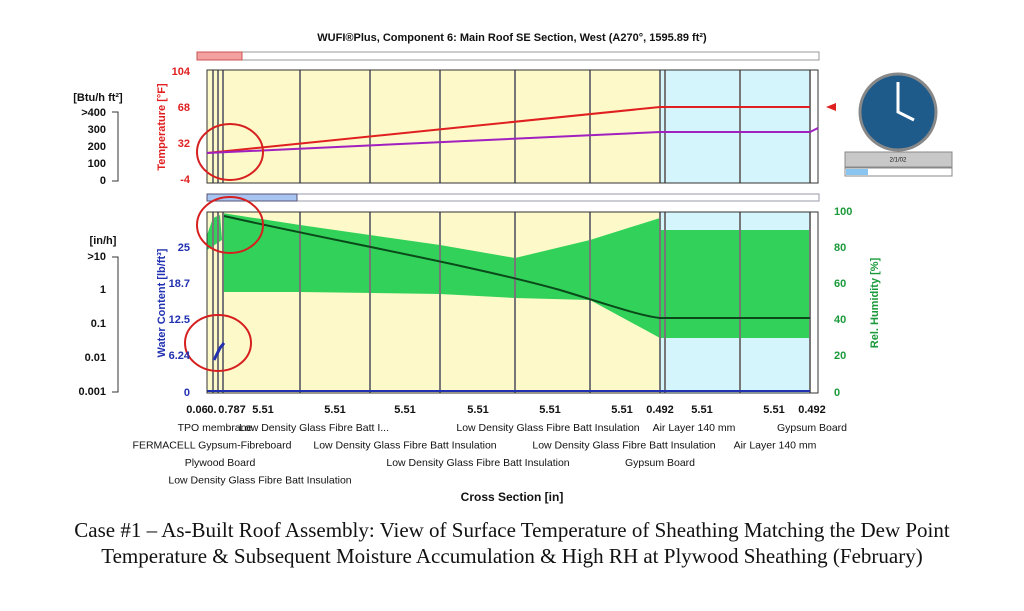 This screenshot has height=611, width=1024. What do you see at coordinates (220, 463) in the screenshot?
I see `layer-label: Plywood Board` at bounding box center [220, 463].